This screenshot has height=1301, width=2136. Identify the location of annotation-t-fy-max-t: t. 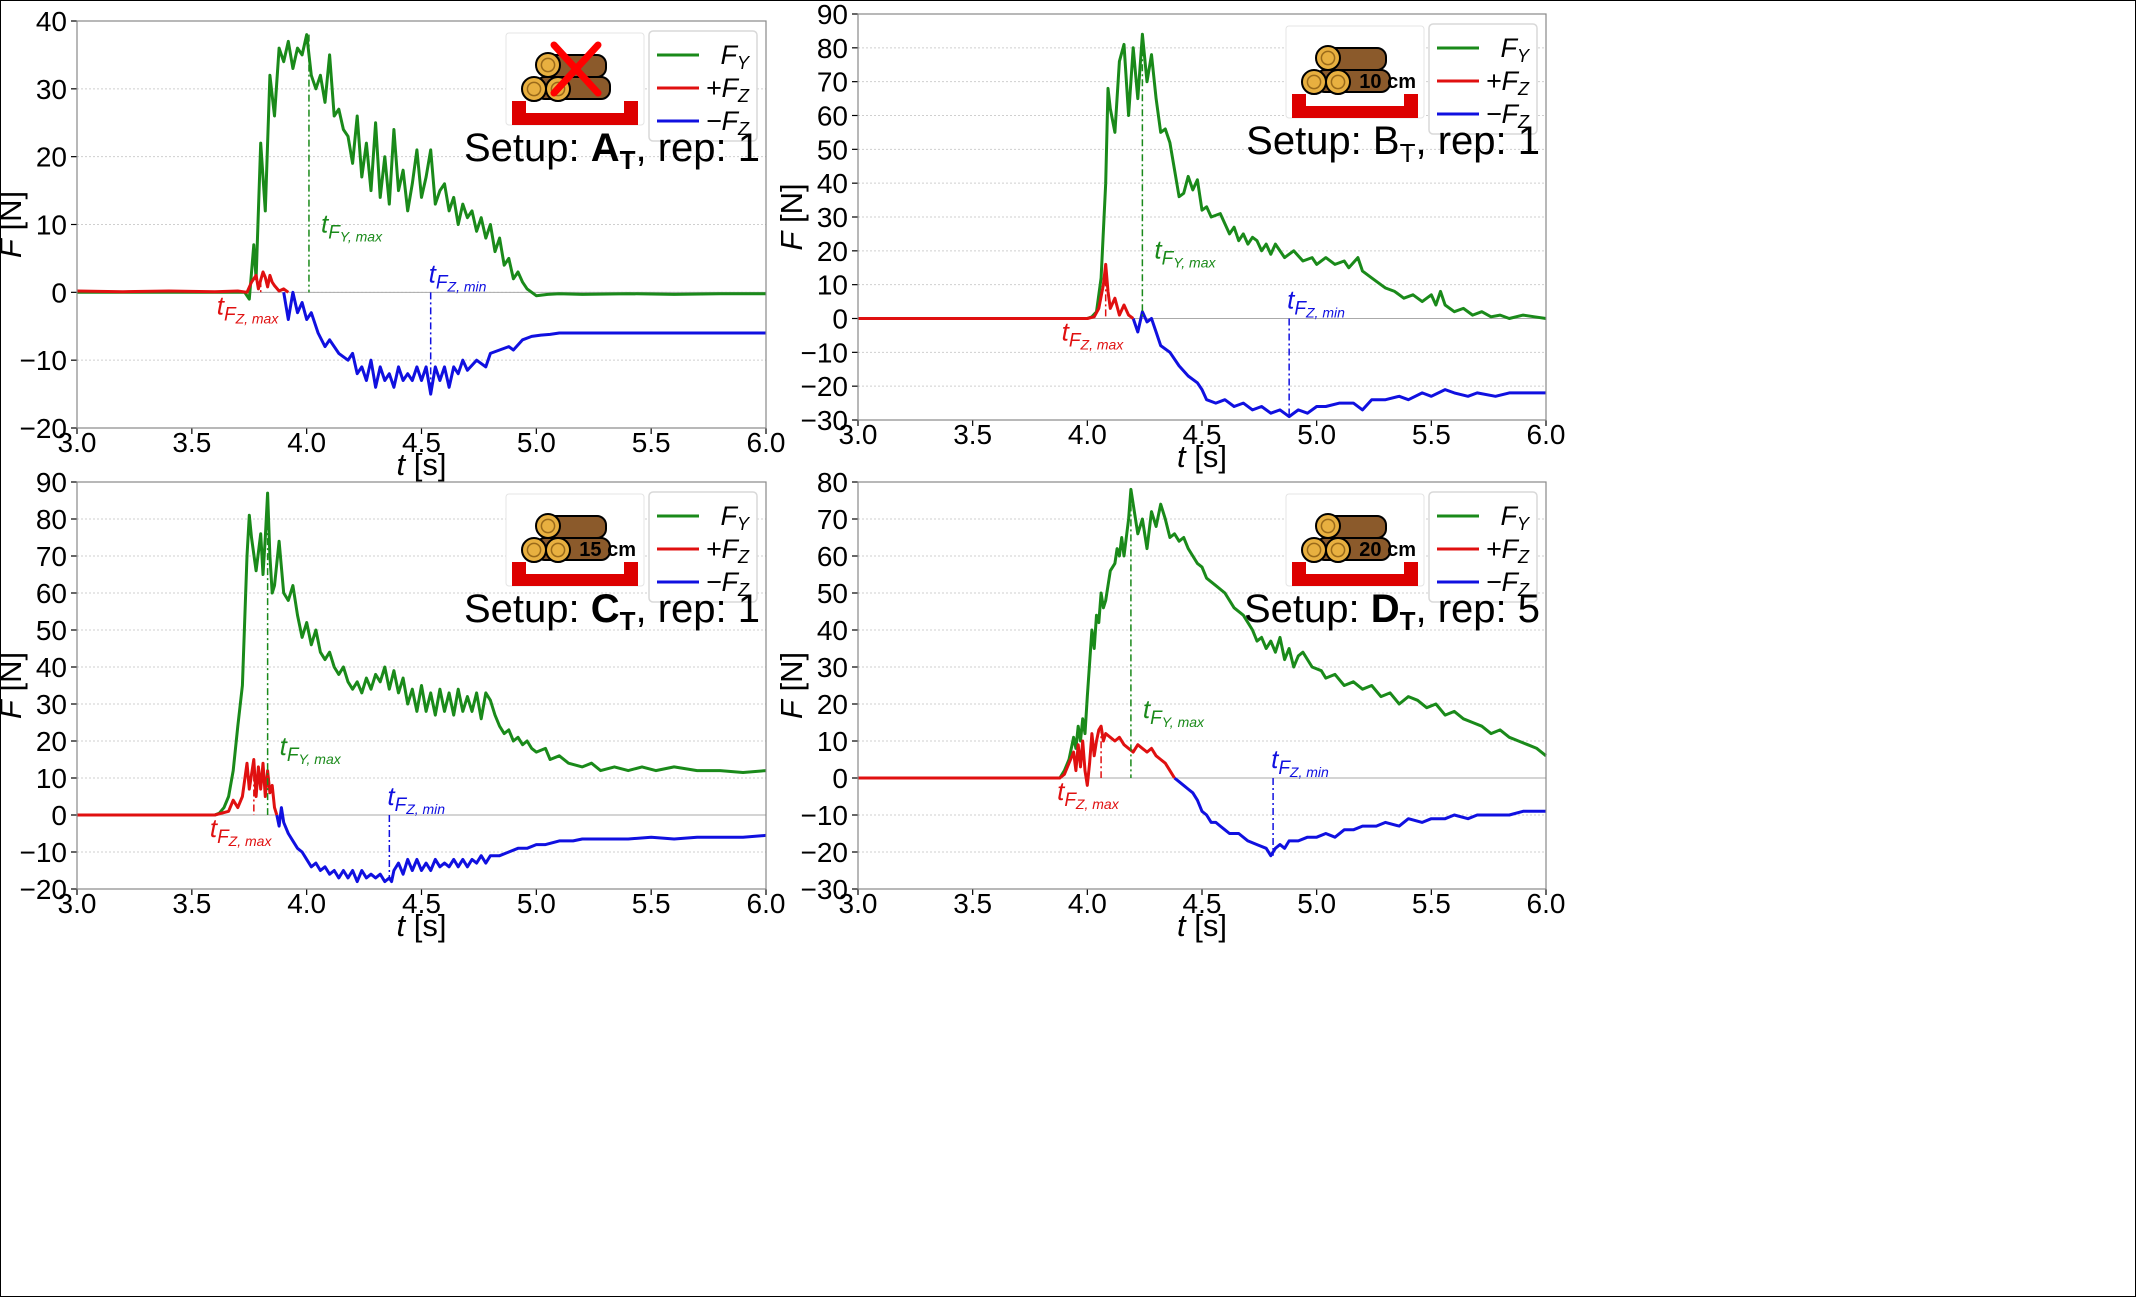
(325, 223).